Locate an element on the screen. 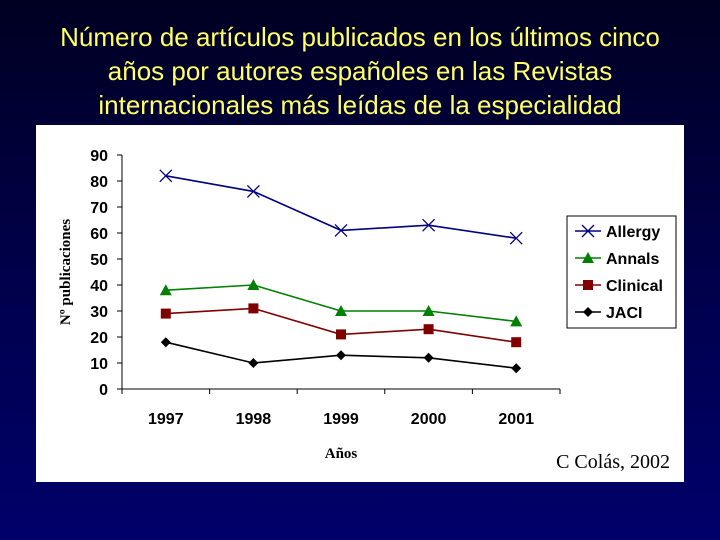  legend-label-jaci: JACI is located at coordinates (624, 313).